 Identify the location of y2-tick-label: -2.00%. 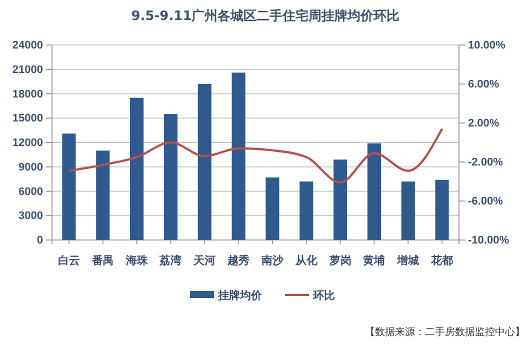
(486, 162).